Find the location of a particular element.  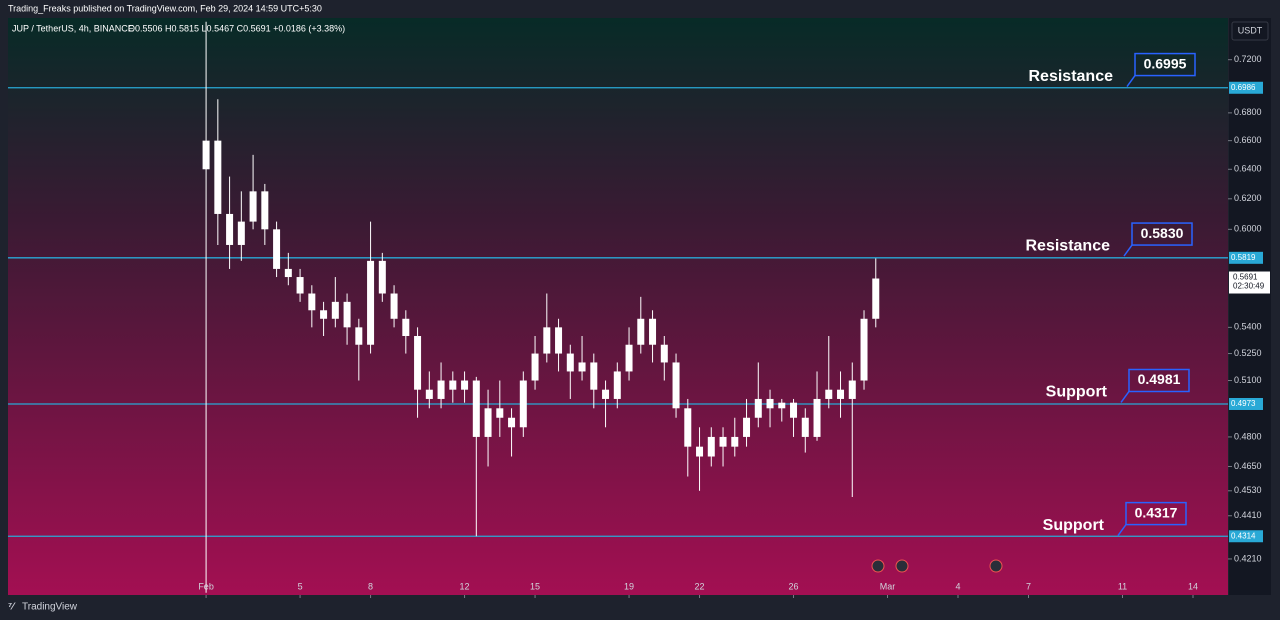

level-tag-label: 0.5819 is located at coordinates (1243, 257).